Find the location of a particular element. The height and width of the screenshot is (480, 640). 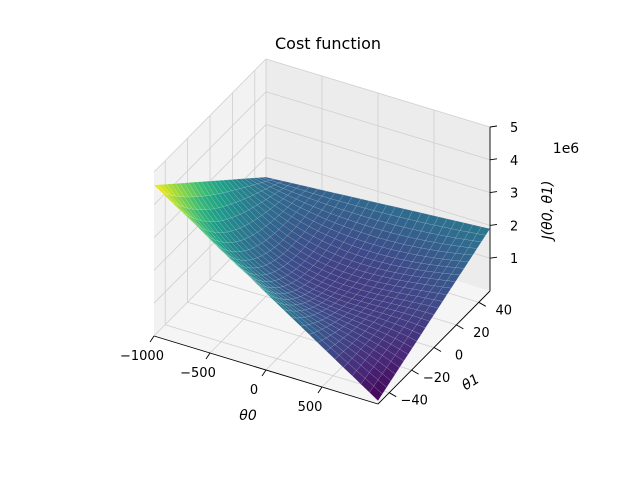

y-tick-label: −20 is located at coordinates (436, 378).